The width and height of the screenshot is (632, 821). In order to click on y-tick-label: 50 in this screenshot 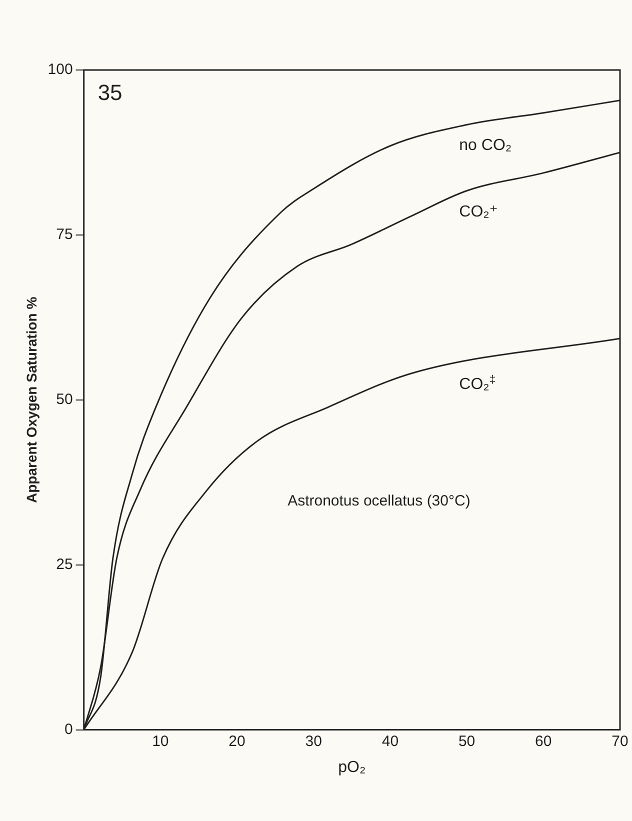, I will do `click(64, 399)`.